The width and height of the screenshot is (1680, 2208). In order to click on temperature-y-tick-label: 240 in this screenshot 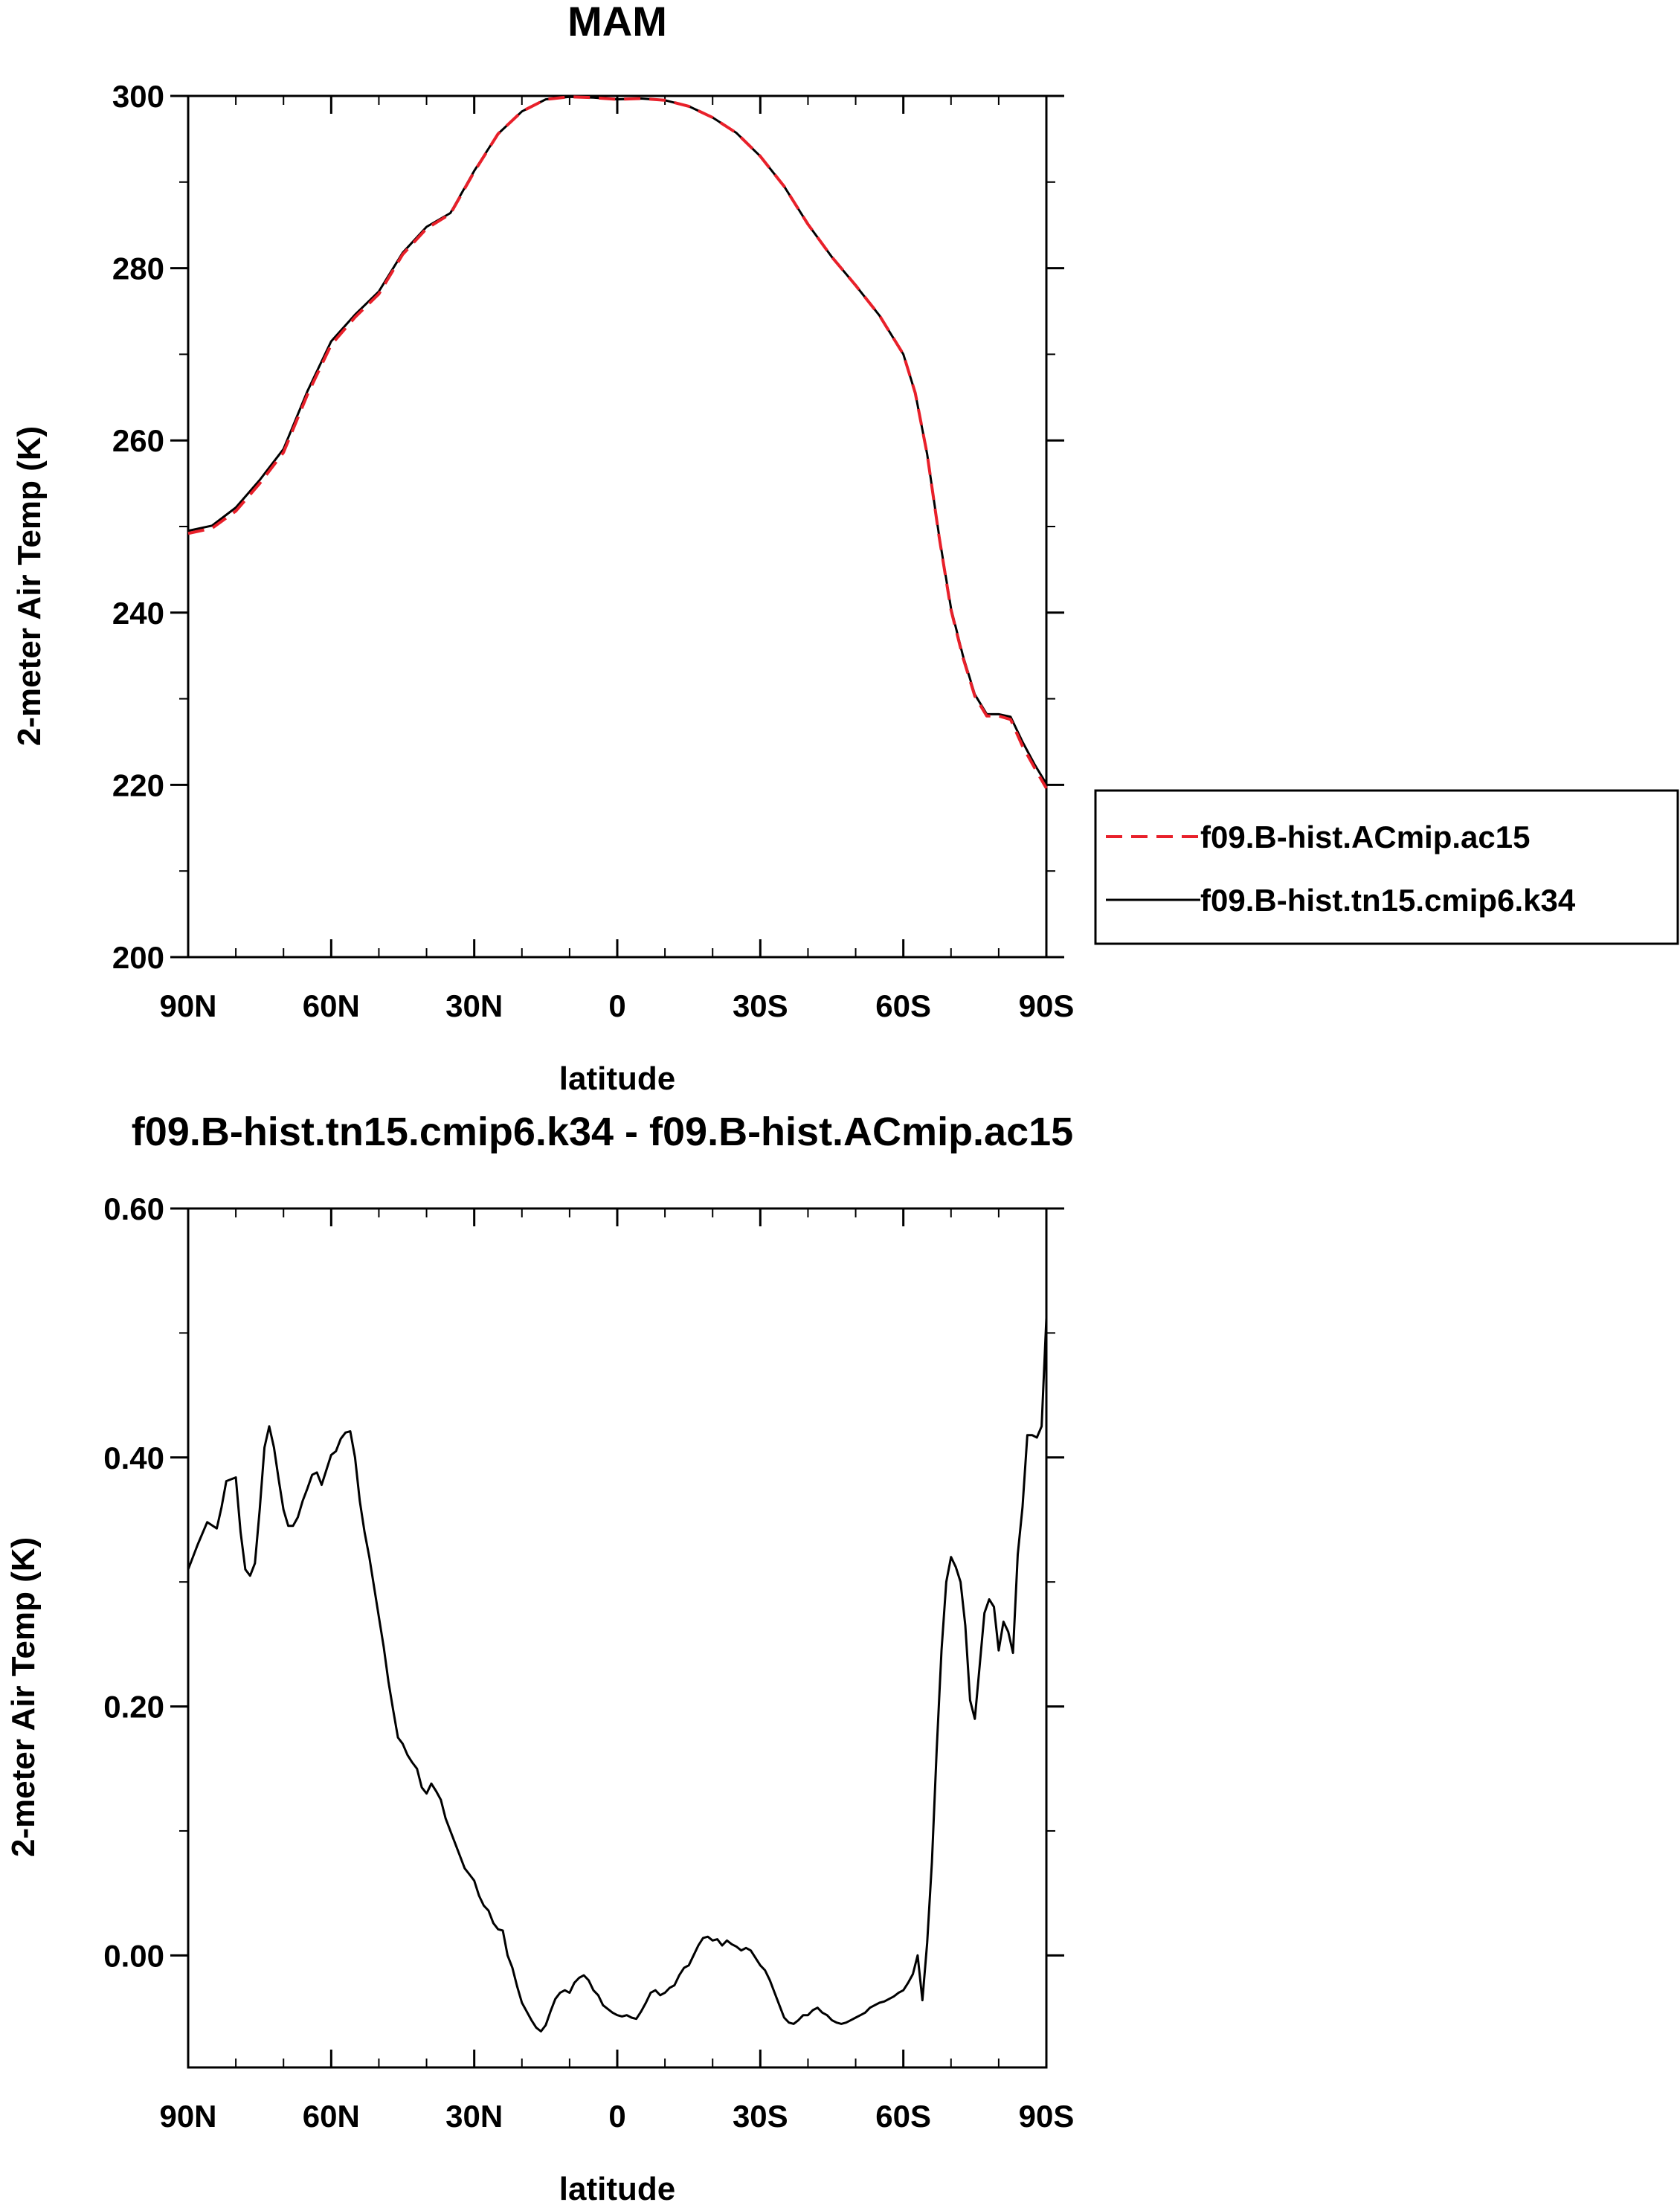, I will do `click(138, 613)`.